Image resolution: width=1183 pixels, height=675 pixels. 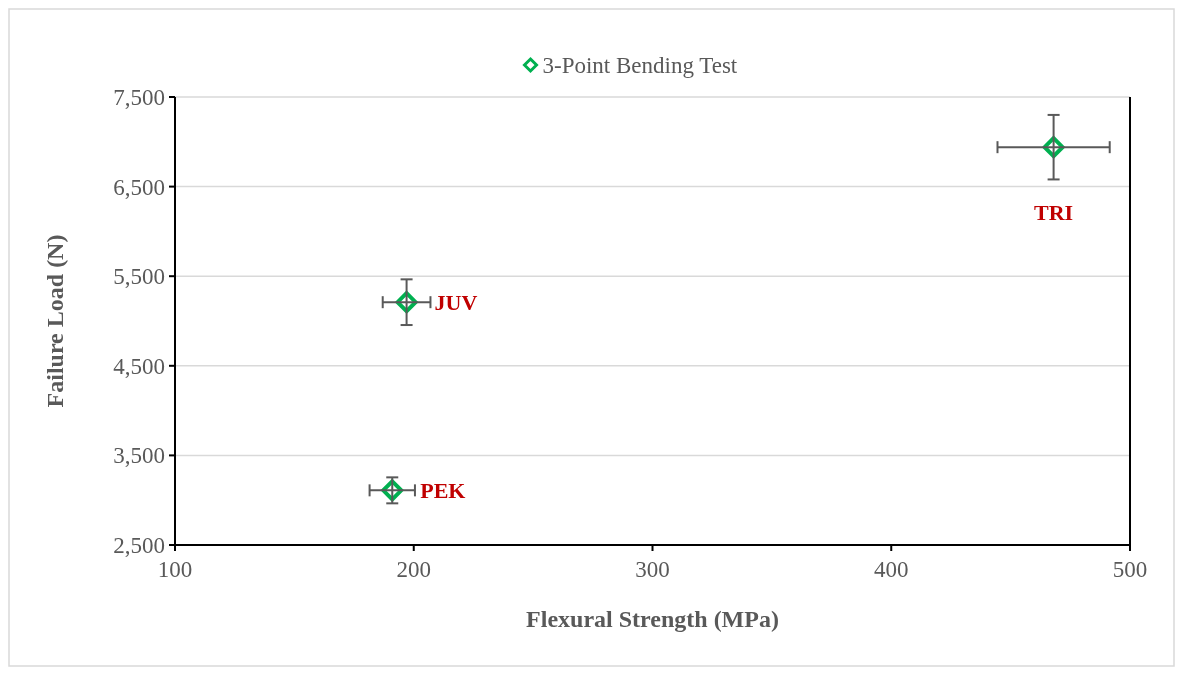 What do you see at coordinates (652, 569) in the screenshot?
I see `x-tick-label: 300` at bounding box center [652, 569].